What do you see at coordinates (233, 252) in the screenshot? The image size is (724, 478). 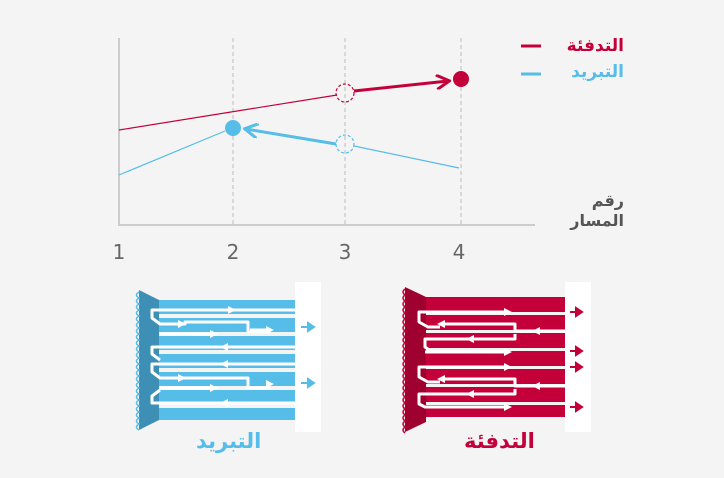 I see `x-tick-2: 2` at bounding box center [233, 252].